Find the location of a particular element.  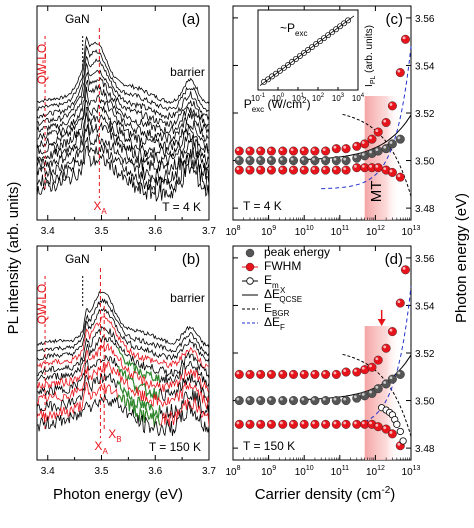

spectra-group is located at coordinates (123, 363).